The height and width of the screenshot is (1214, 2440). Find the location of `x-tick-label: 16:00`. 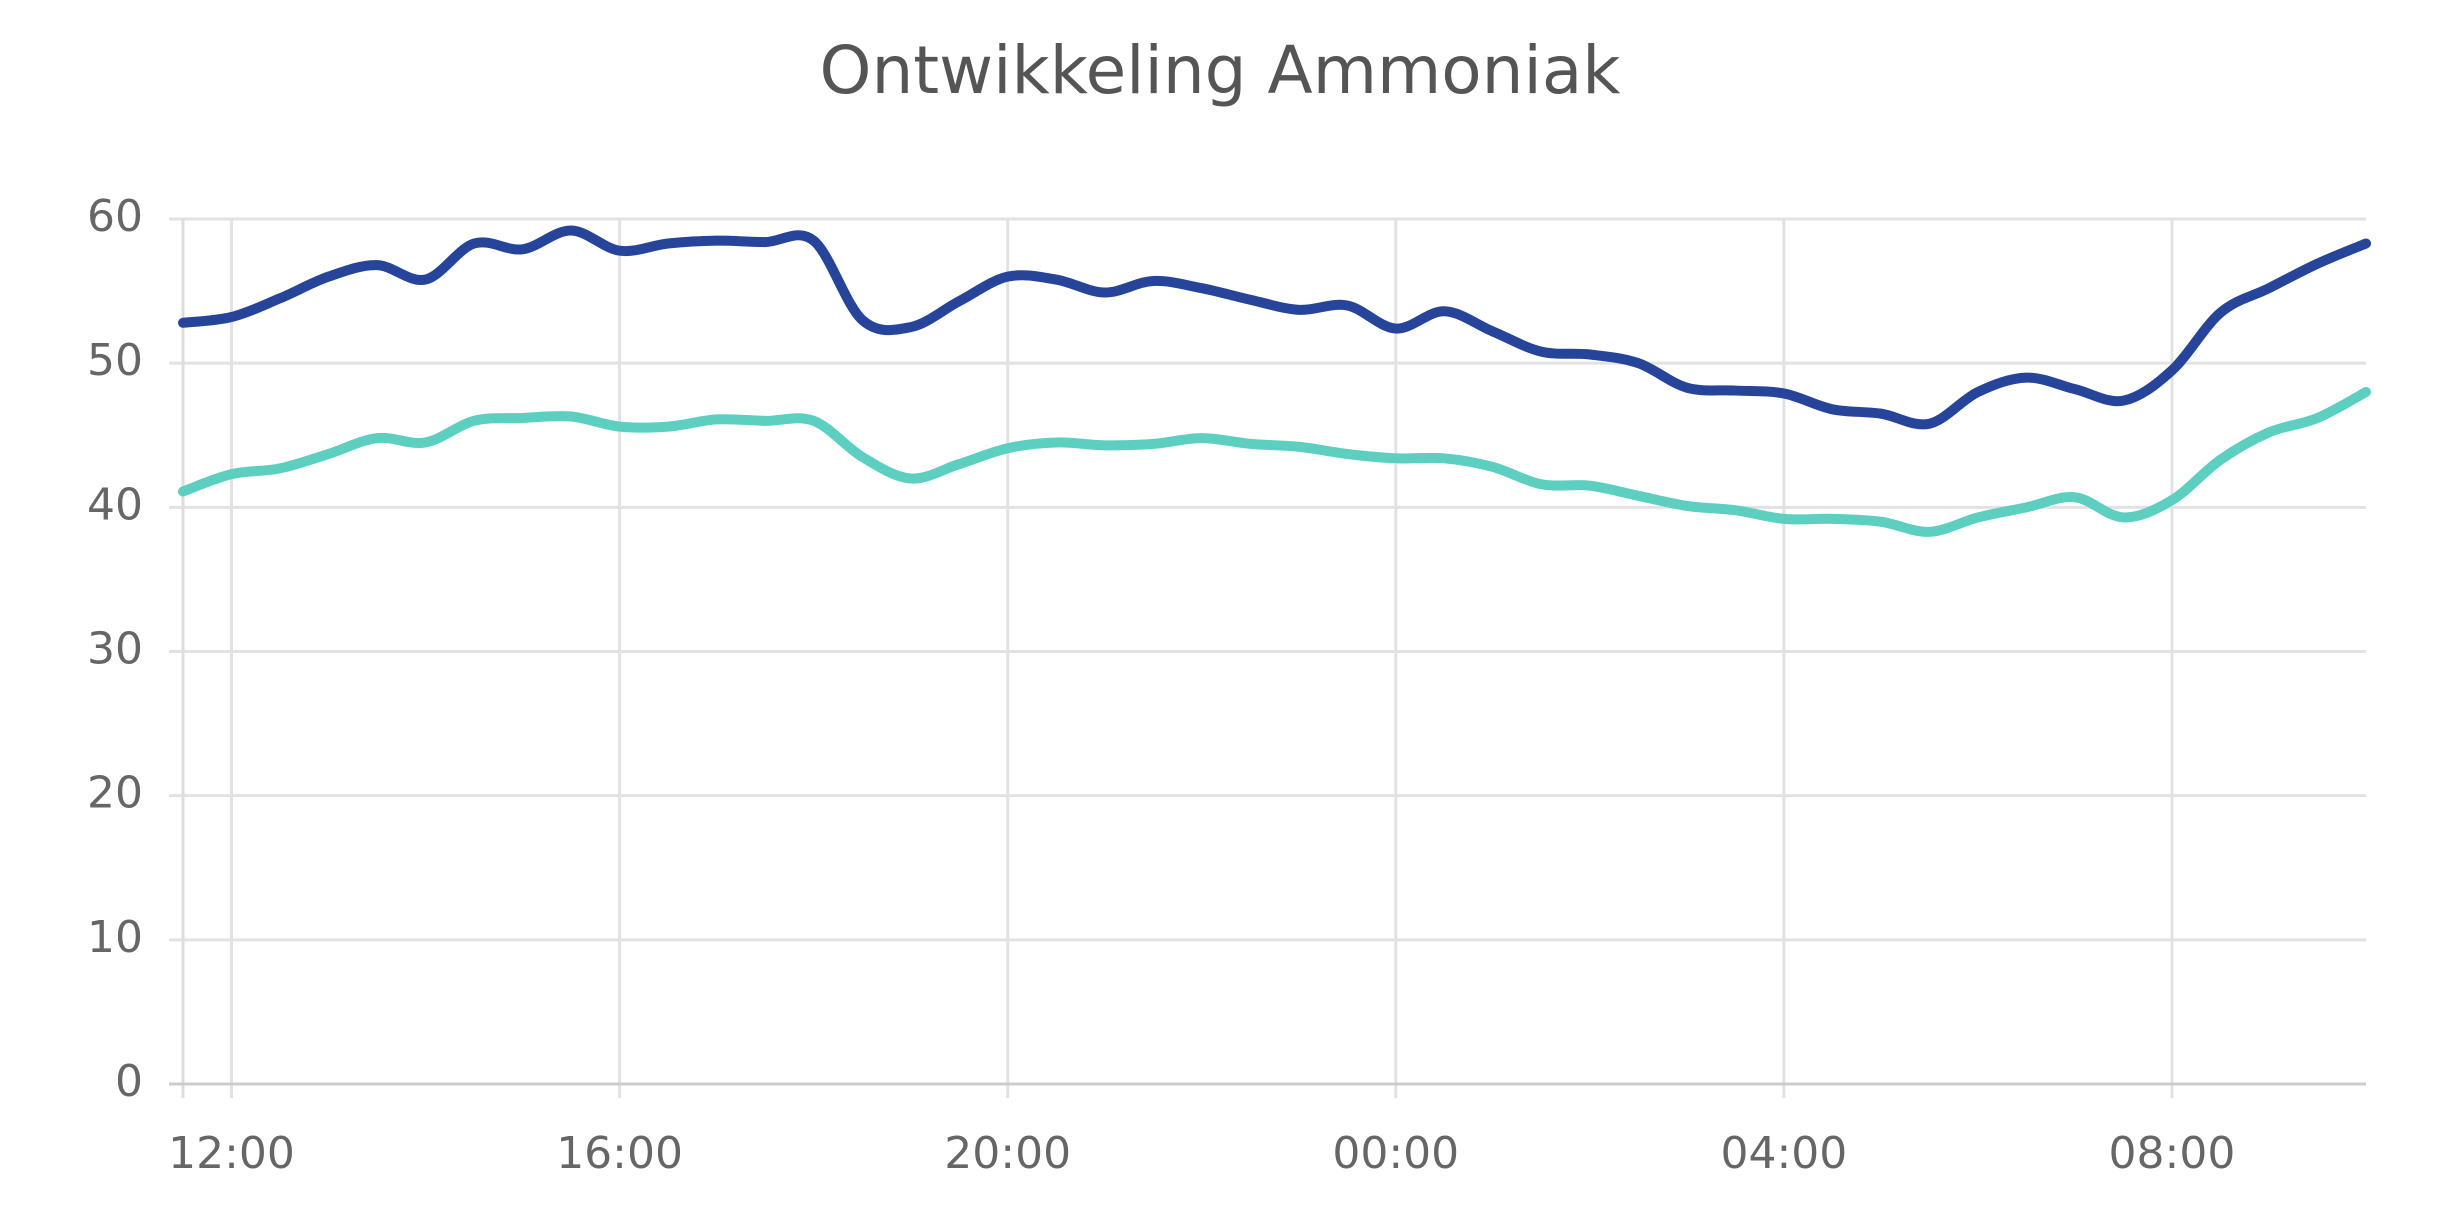

x-tick-label: 16:00 is located at coordinates (619, 1153).